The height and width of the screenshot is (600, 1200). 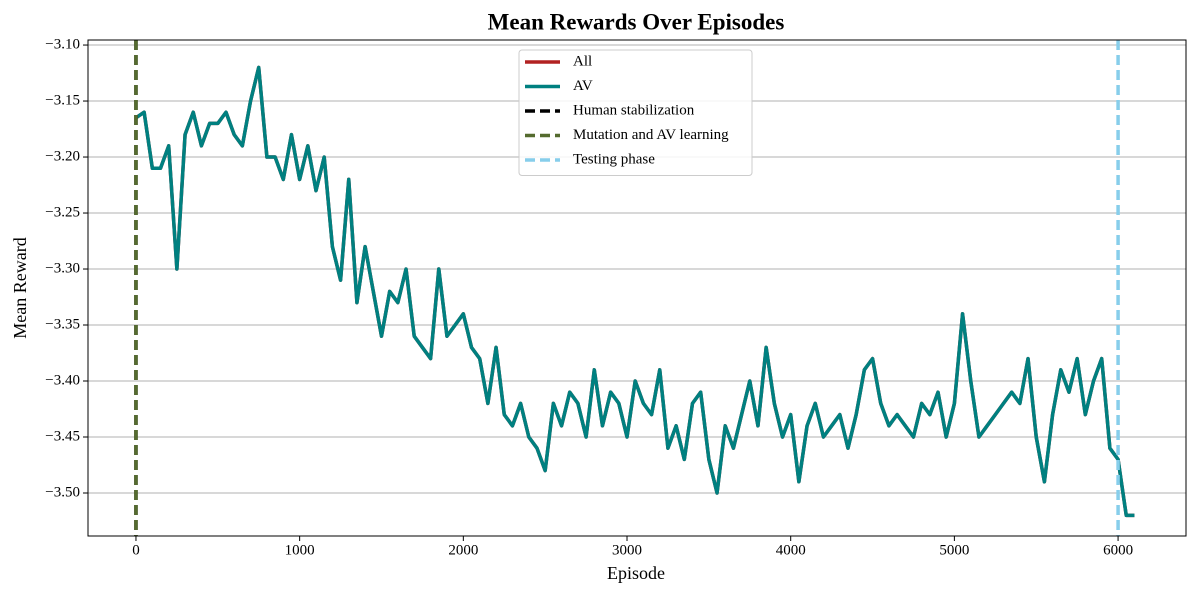 What do you see at coordinates (636, 573) in the screenshot?
I see `x-axis-label: Episode` at bounding box center [636, 573].